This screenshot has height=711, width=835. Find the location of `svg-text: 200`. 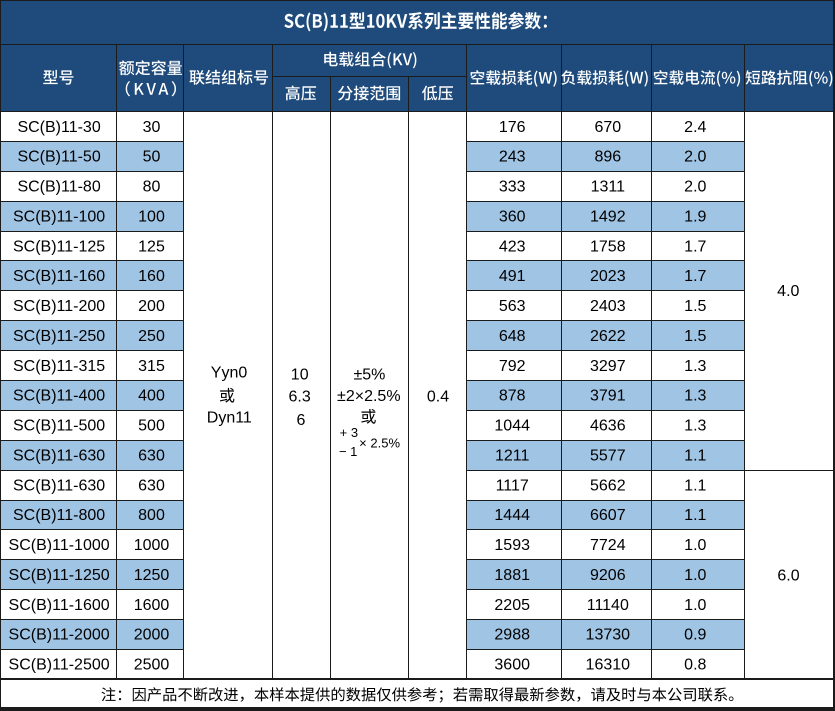

svg-text: 200 is located at coordinates (151, 306).